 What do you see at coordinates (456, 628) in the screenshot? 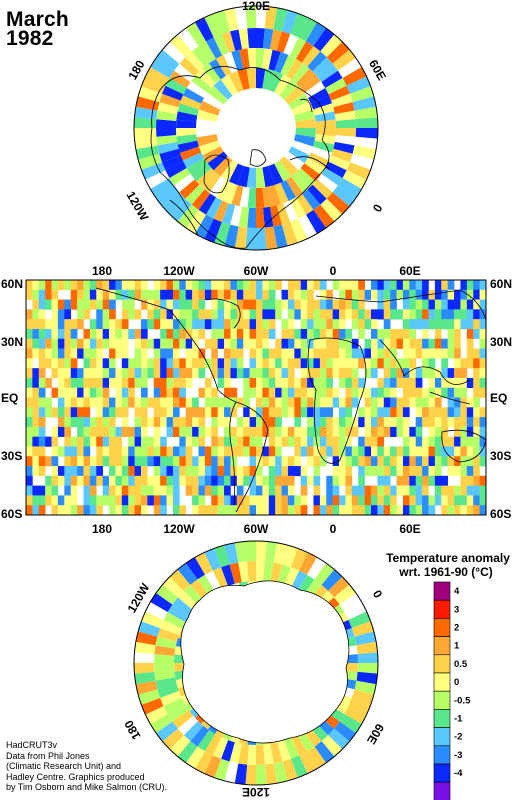
I see `legend-label: 2` at bounding box center [456, 628].